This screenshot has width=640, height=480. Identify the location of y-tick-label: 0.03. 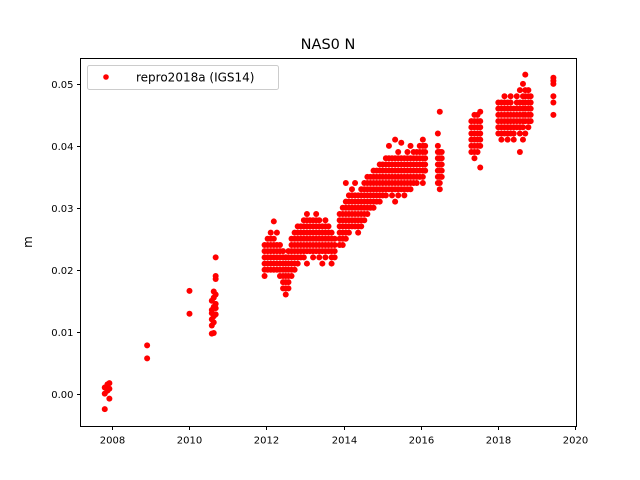
(62, 209).